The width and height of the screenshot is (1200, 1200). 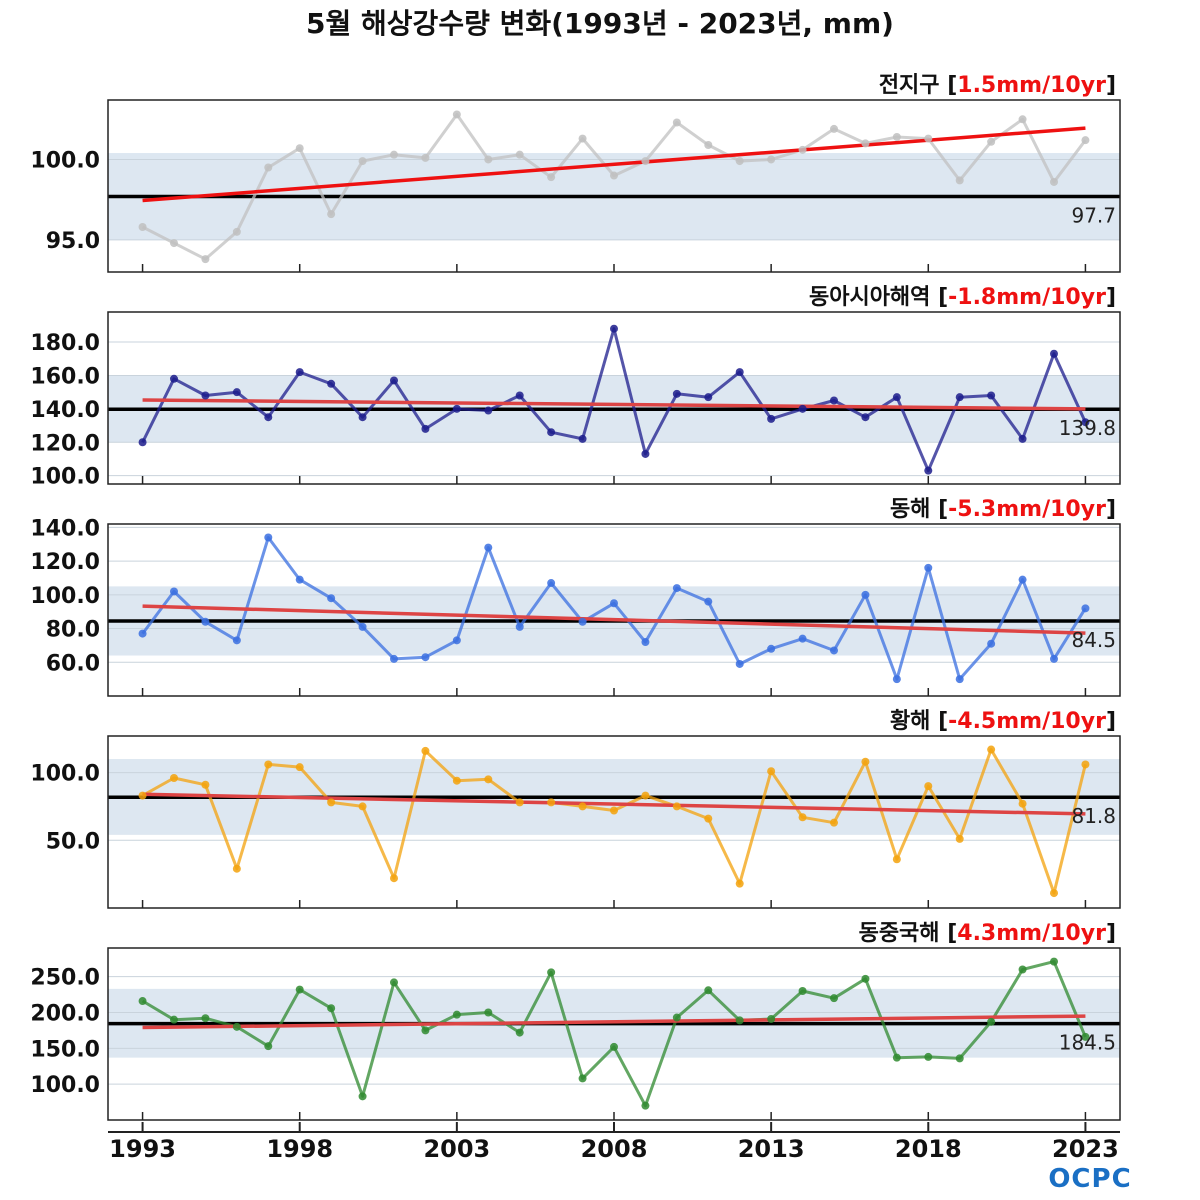 What do you see at coordinates (65, 443) in the screenshot?
I see `y-tick-label: 120.0` at bounding box center [65, 443].